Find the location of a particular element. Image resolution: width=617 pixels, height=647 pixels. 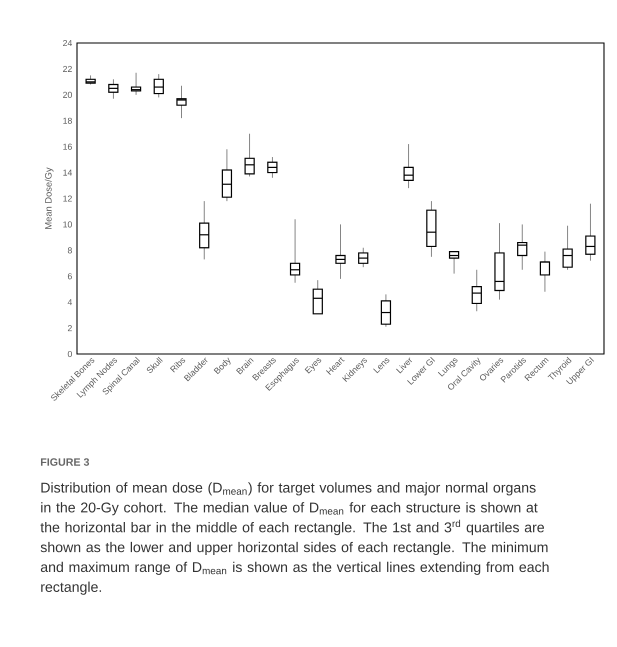

y-tick-label: 14 is located at coordinates (67, 173).